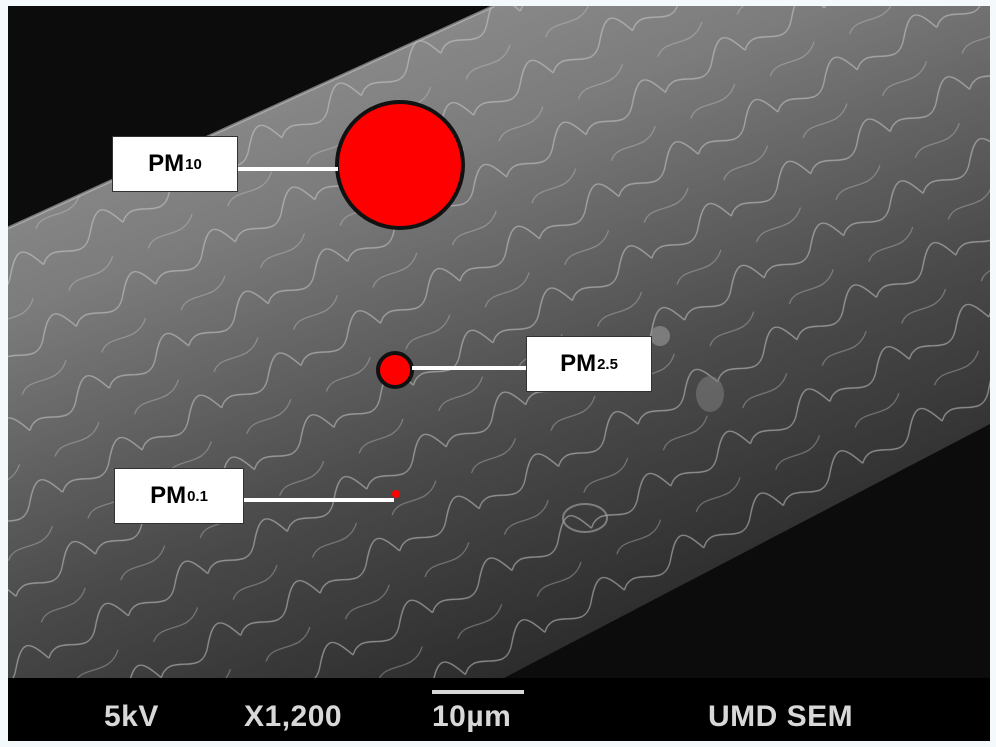 The image size is (996, 747). I want to click on pm10-label: PM 10, so click(175, 164).